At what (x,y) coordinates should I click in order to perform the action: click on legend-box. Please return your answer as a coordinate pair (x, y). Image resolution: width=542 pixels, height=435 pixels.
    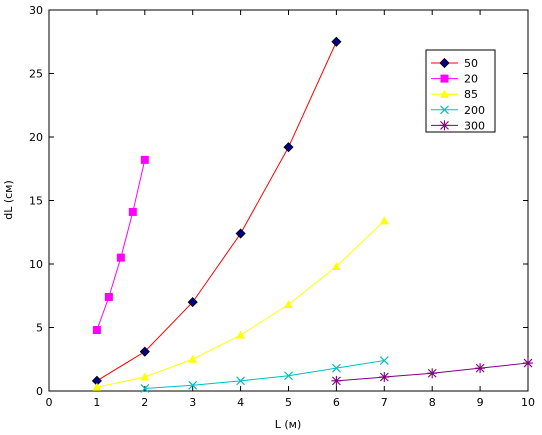
    Looking at the image, I should click on (460, 91).